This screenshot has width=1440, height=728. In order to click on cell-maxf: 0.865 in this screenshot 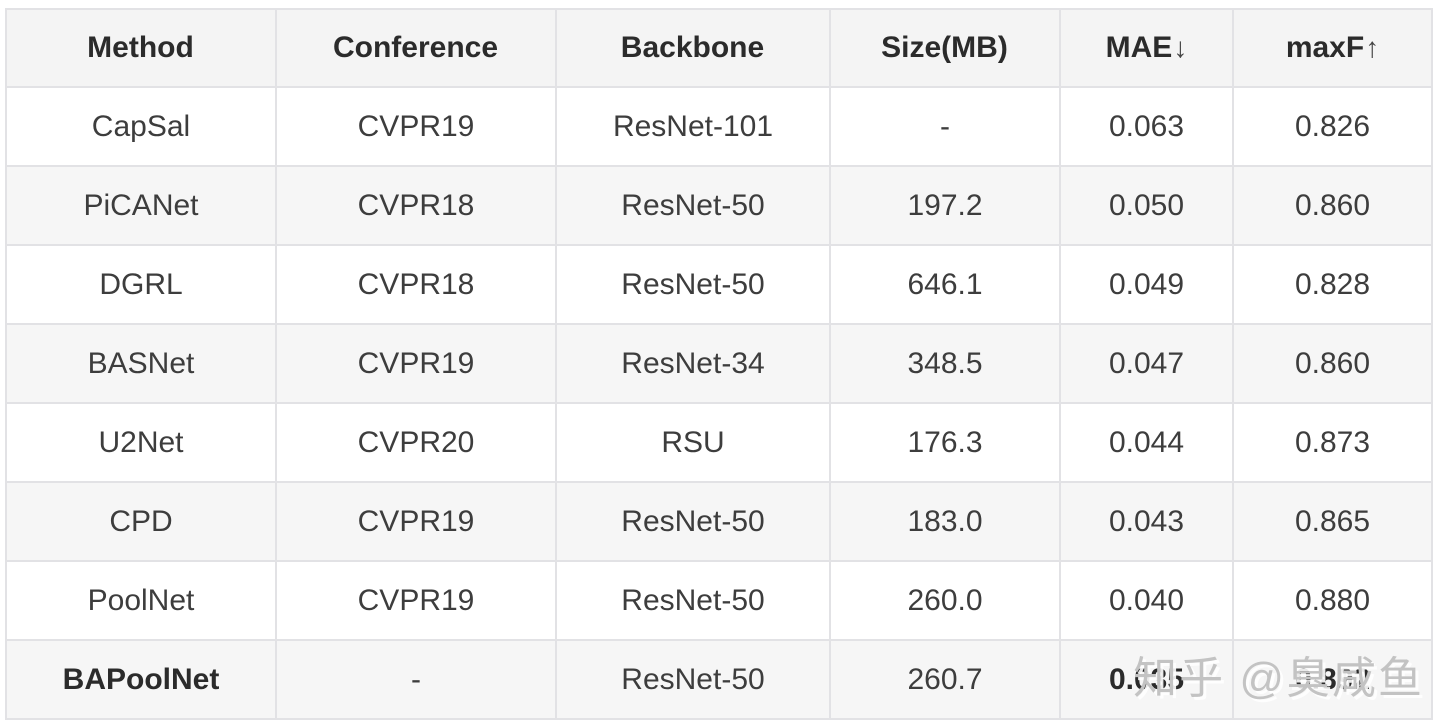, I will do `click(1332, 521)`.